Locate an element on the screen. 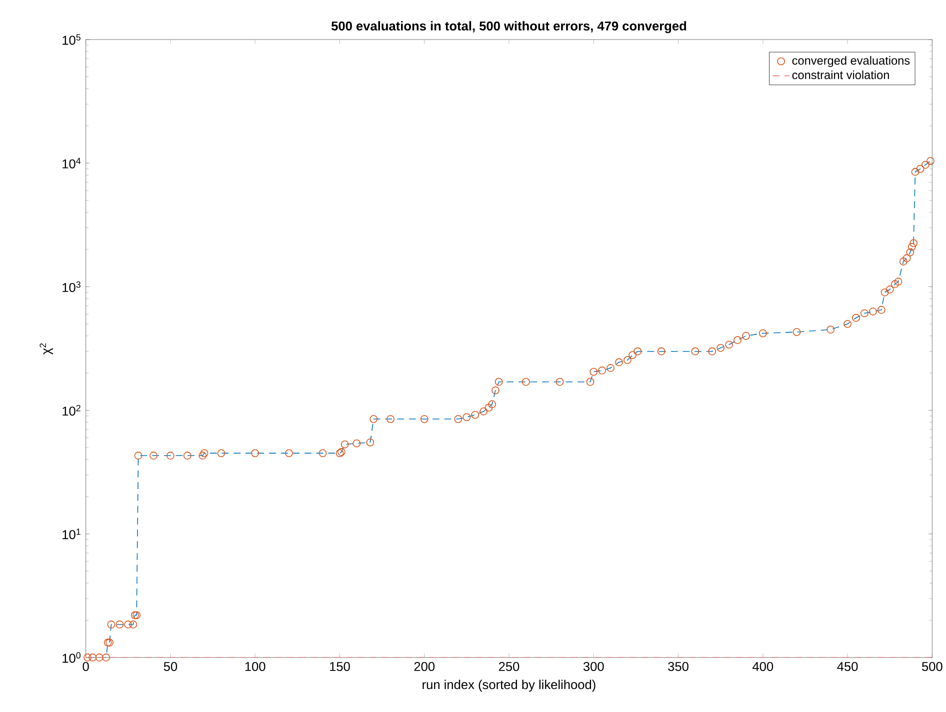  y-tick-label: 10$^{5}$ is located at coordinates (71, 39).